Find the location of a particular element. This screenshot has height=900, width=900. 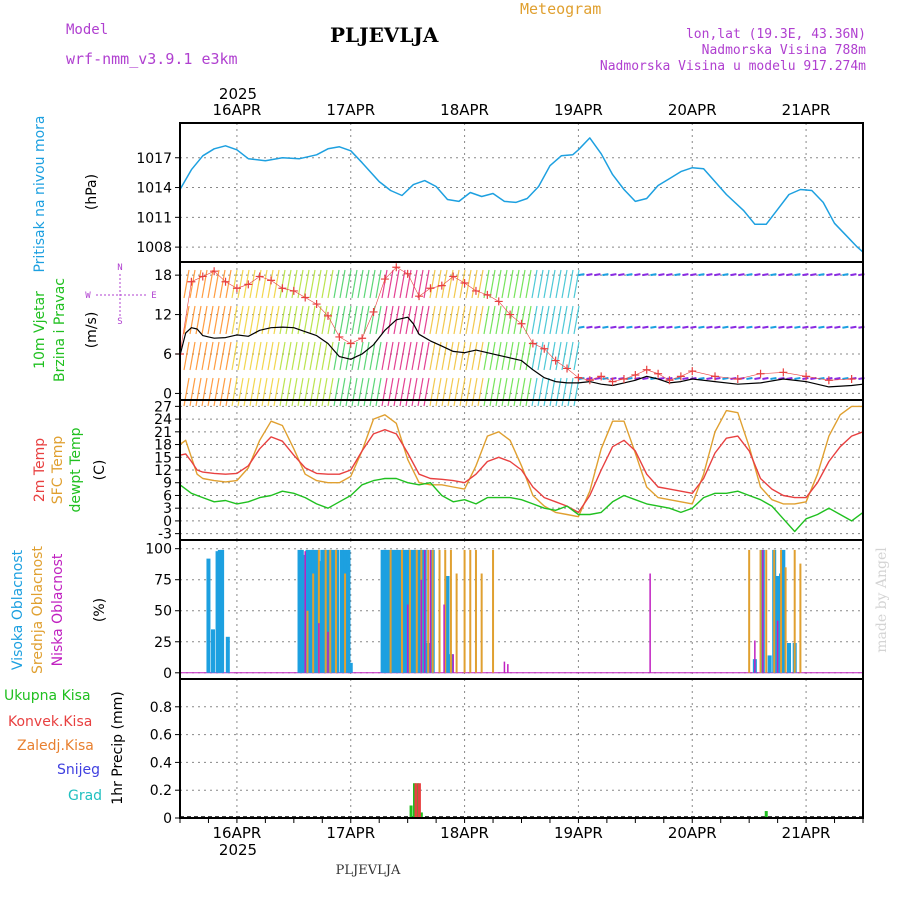

cloud-unit: (%) is located at coordinates (100, 610).